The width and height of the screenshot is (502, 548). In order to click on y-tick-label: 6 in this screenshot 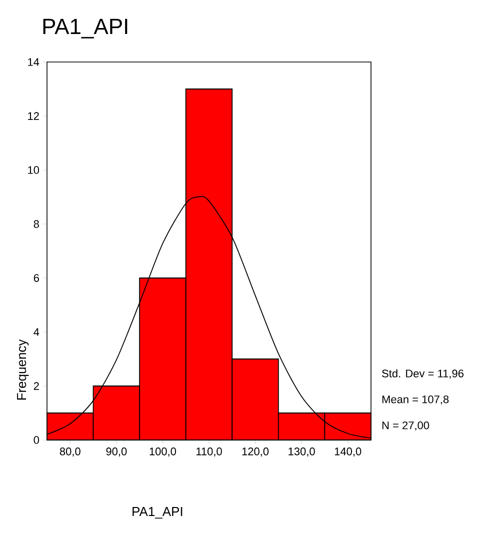, I will do `click(36, 278)`.